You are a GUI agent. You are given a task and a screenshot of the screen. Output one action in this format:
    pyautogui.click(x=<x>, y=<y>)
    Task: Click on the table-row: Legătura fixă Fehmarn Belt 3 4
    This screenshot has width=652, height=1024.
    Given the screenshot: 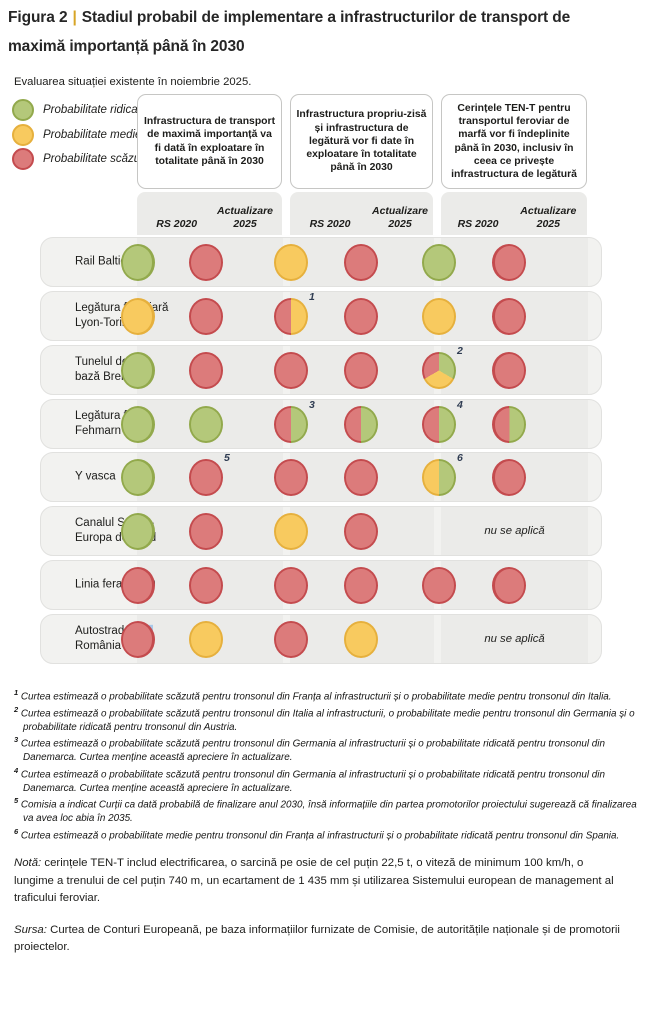 What is the action you would take?
    pyautogui.click(x=321, y=424)
    